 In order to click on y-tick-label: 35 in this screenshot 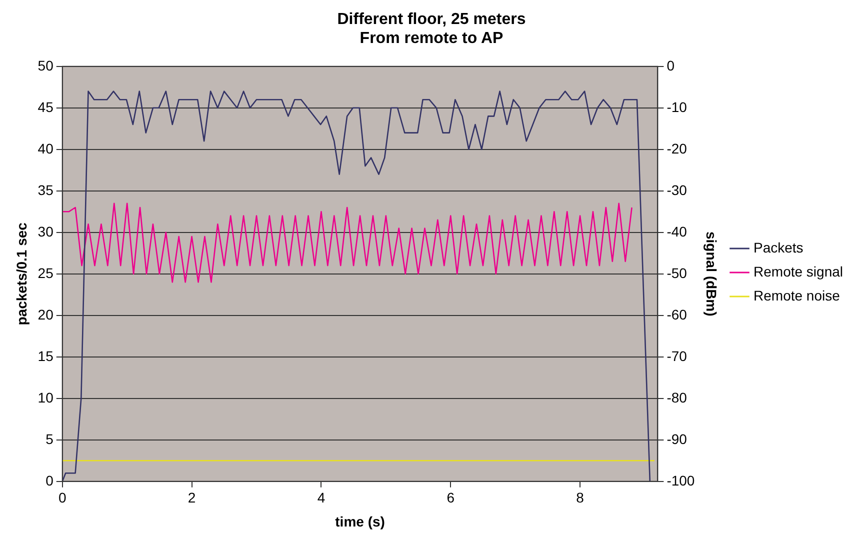, I will do `click(46, 190)`.